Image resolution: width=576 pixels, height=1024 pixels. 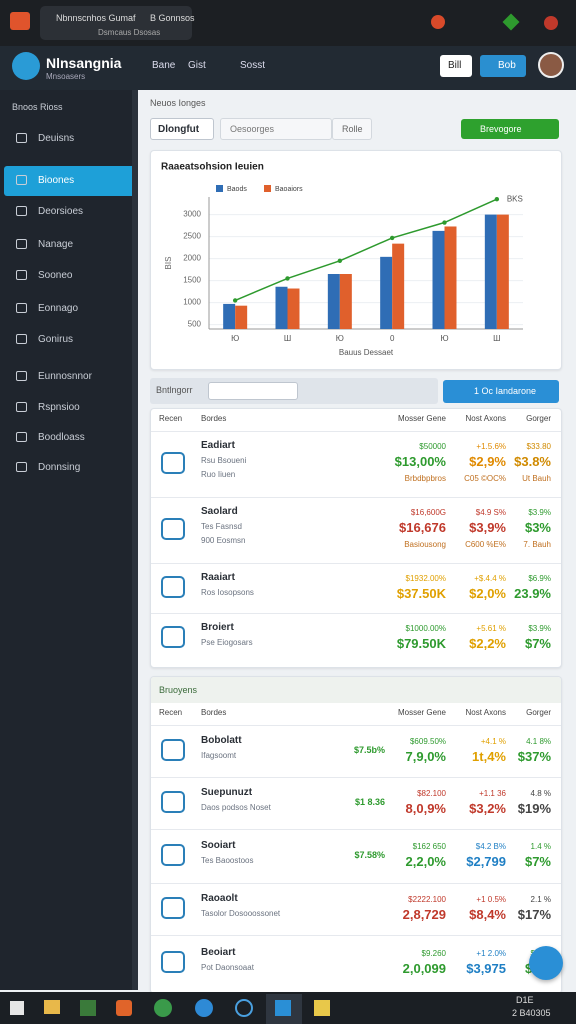 What do you see at coordinates (429, 846) in the screenshot?
I see `cell-value: $162 650` at bounding box center [429, 846].